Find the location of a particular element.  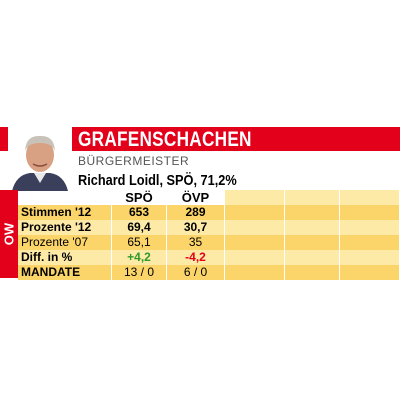

cell: 65,1 is located at coordinates (139, 242).